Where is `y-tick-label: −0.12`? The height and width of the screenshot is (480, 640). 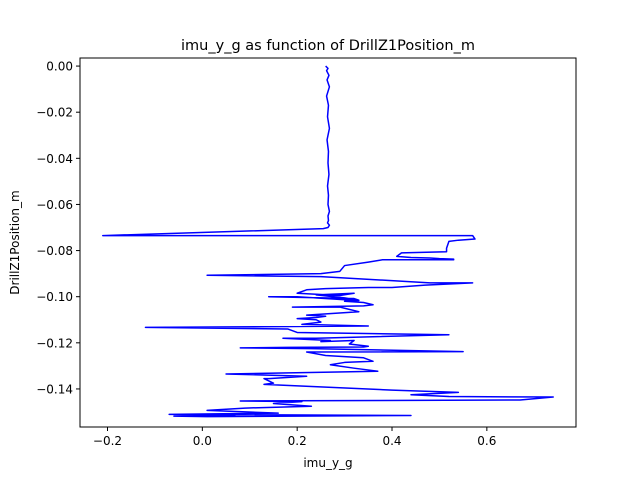 y-tick-label: −0.12 is located at coordinates (54, 343).